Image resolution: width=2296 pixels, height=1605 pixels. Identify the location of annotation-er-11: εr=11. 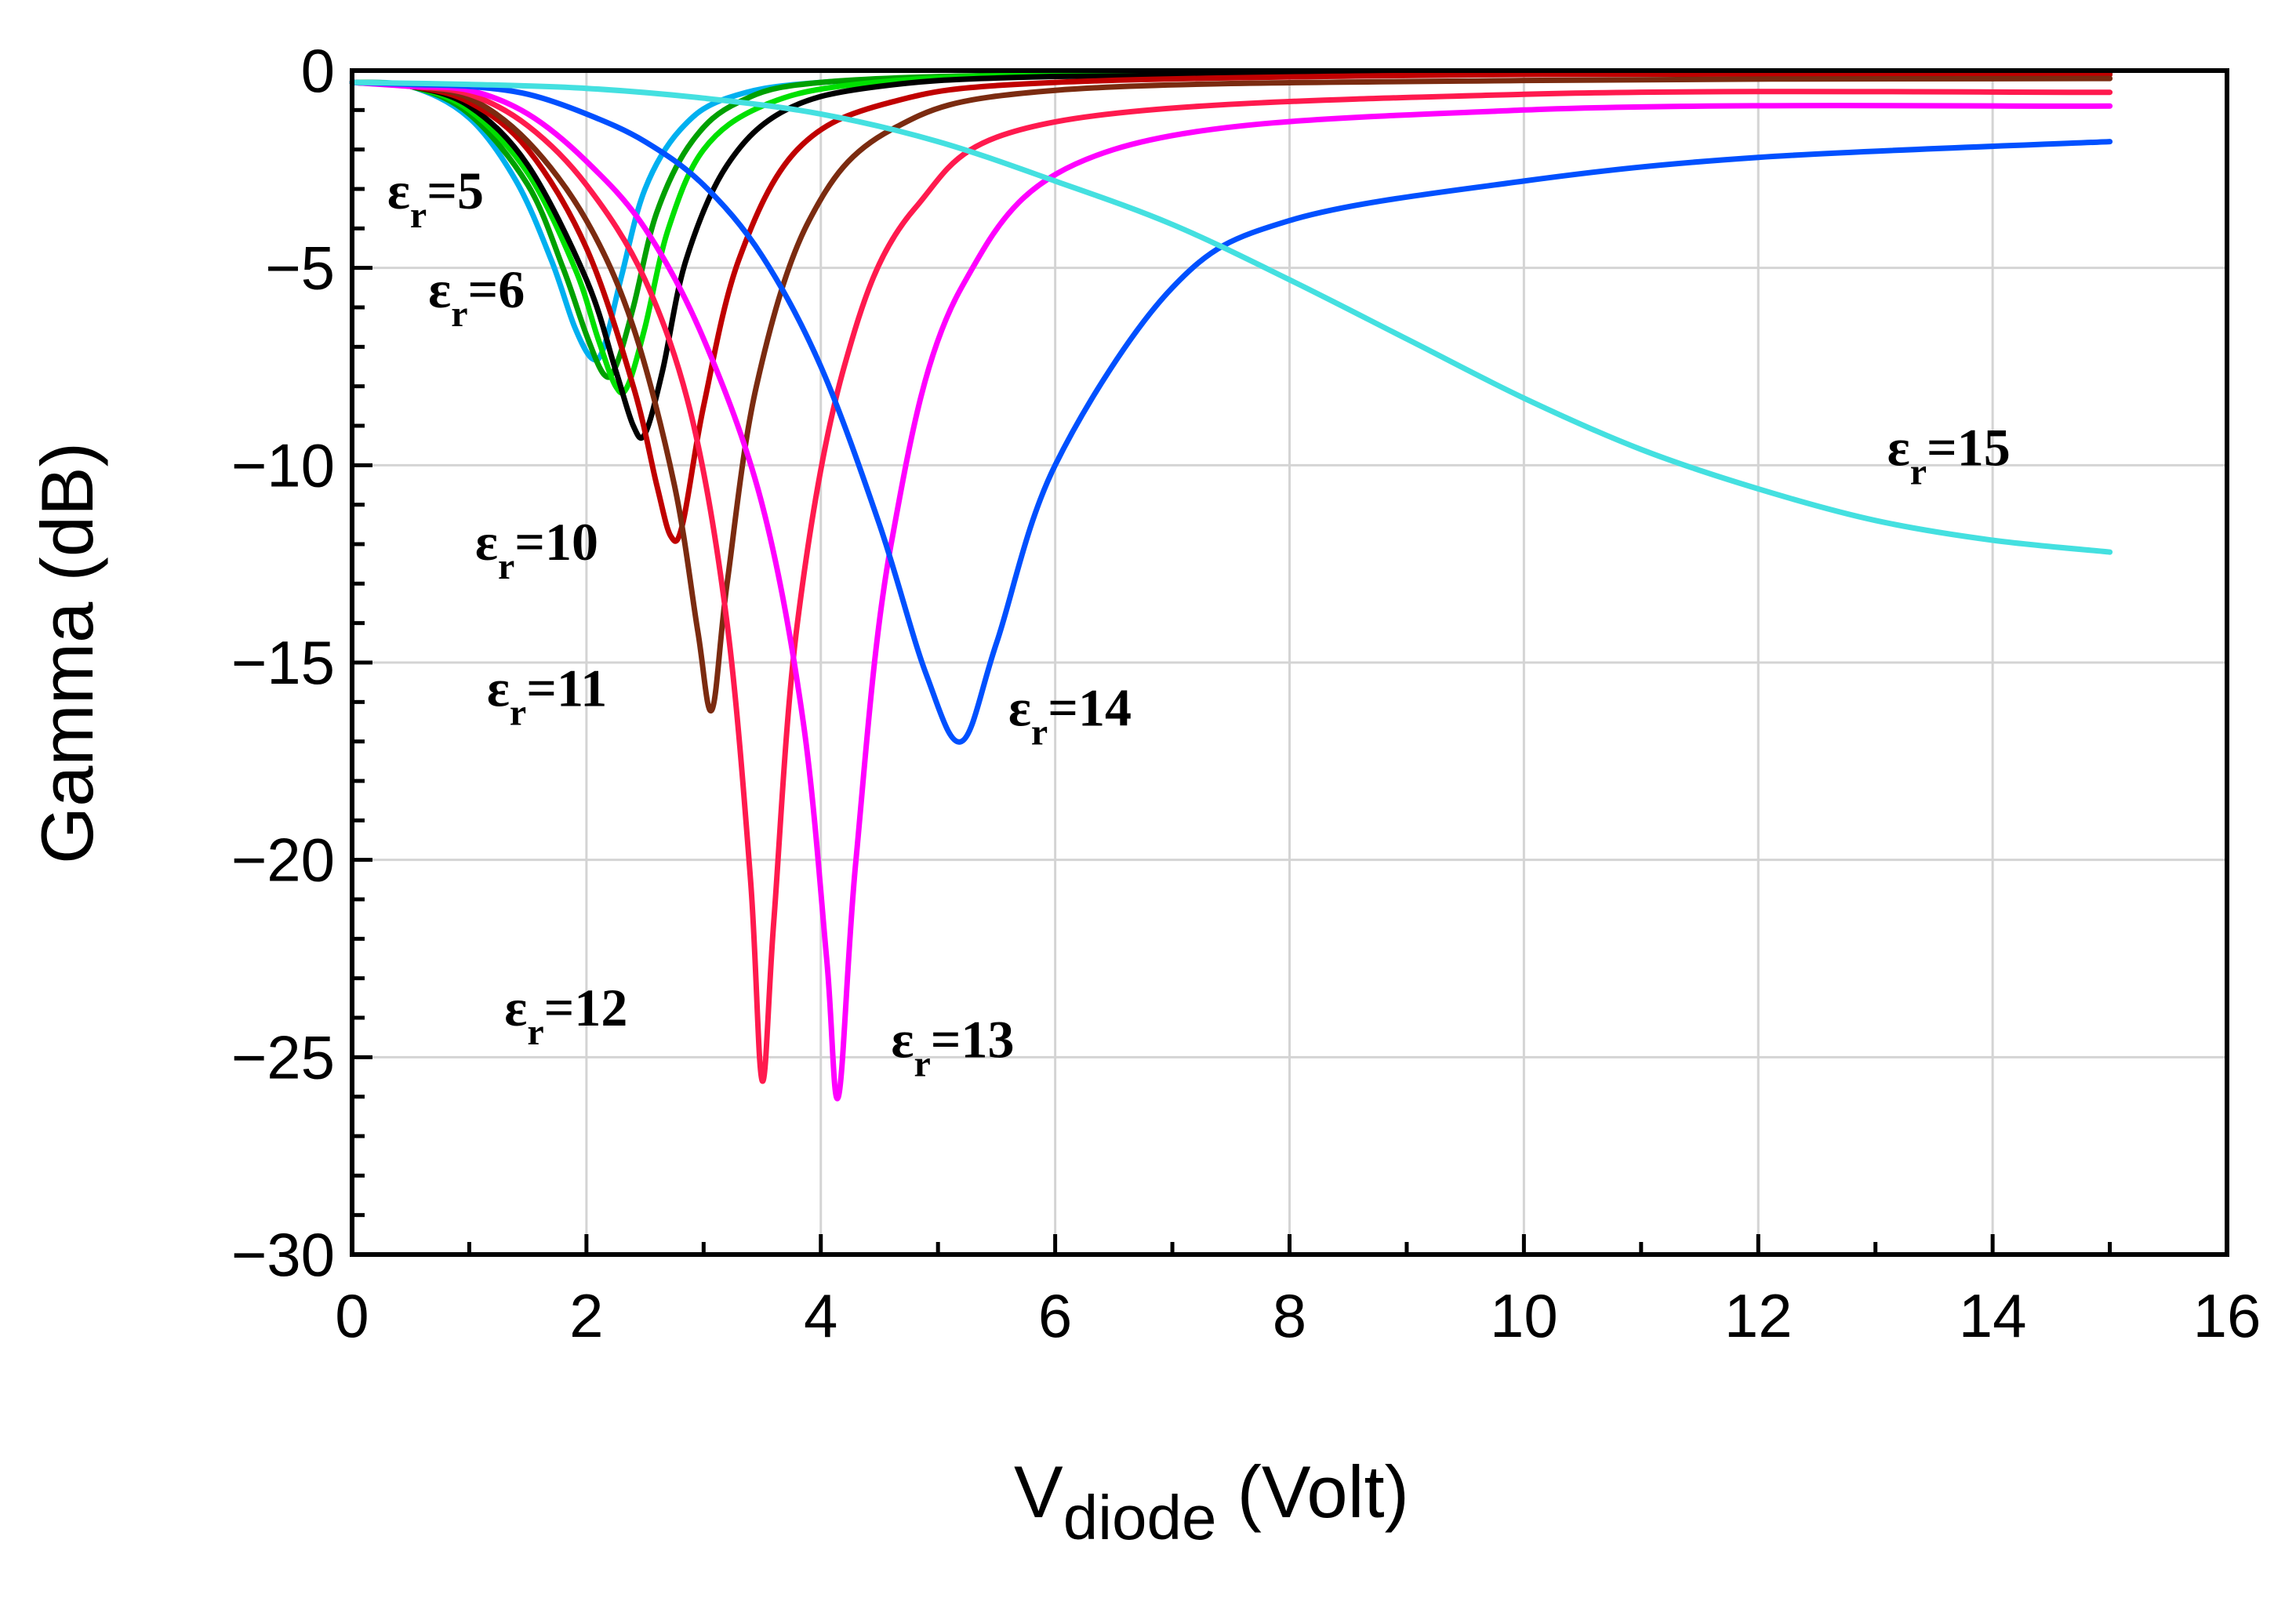
(547, 695).